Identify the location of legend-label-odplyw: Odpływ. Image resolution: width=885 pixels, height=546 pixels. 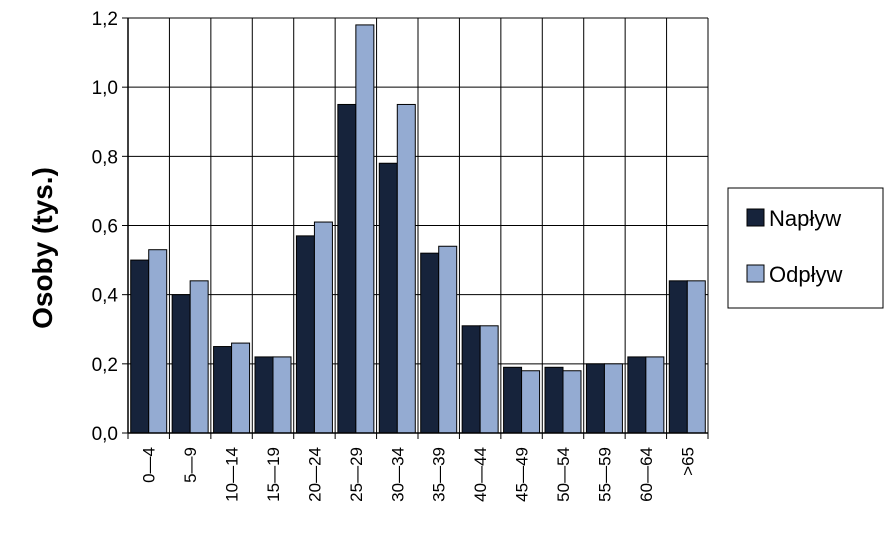
(805, 274).